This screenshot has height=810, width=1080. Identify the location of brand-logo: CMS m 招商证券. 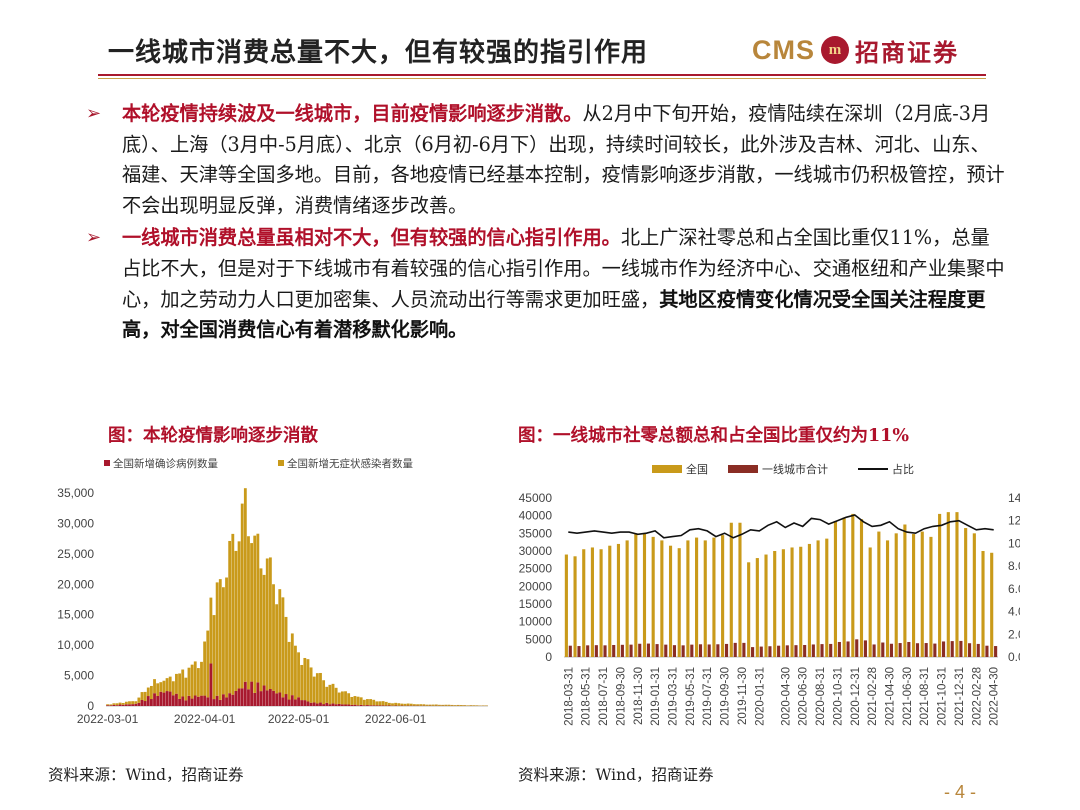
(855, 50).